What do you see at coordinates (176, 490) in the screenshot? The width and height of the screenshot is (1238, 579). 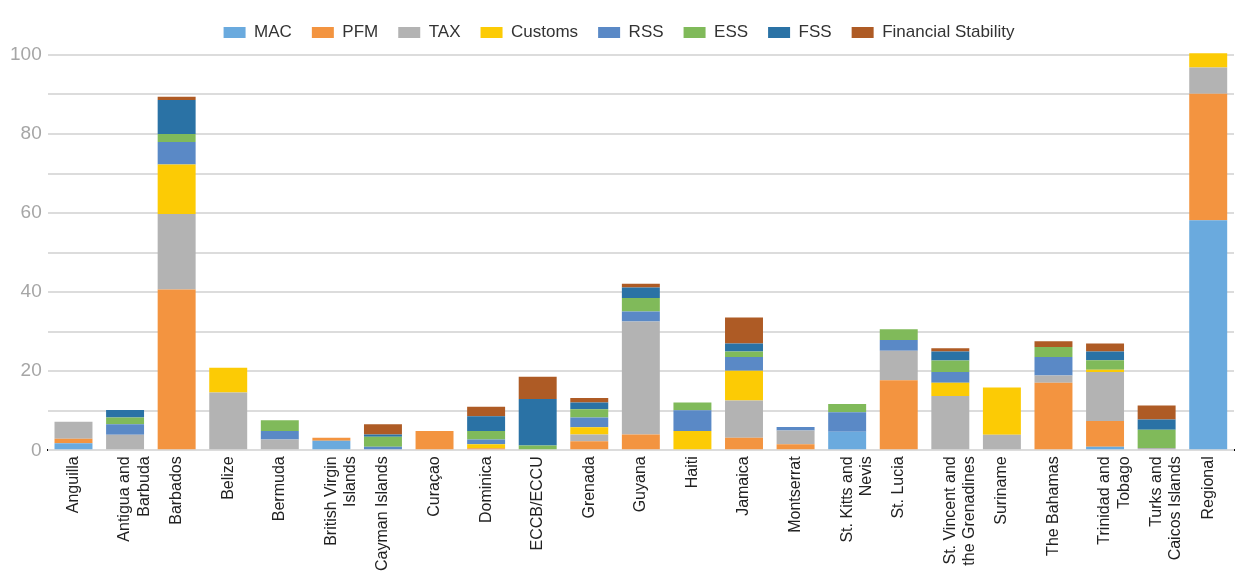 I see `x-tick-label: Barbados` at bounding box center [176, 490].